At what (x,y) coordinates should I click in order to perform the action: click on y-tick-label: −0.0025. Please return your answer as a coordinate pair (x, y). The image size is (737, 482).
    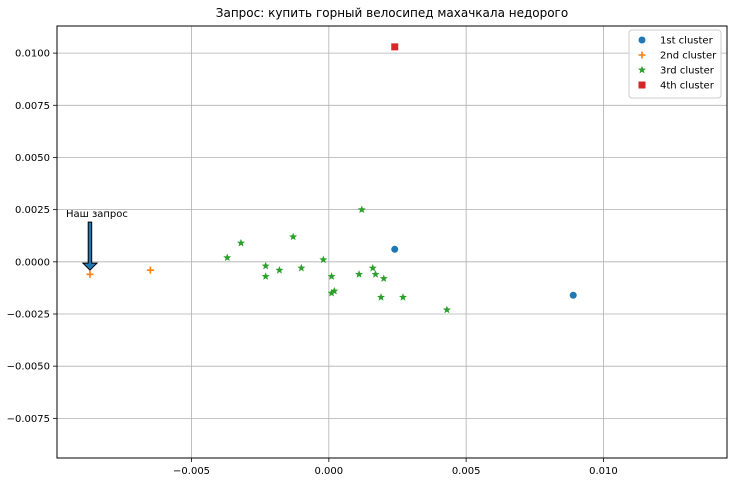
    Looking at the image, I should click on (28, 315).